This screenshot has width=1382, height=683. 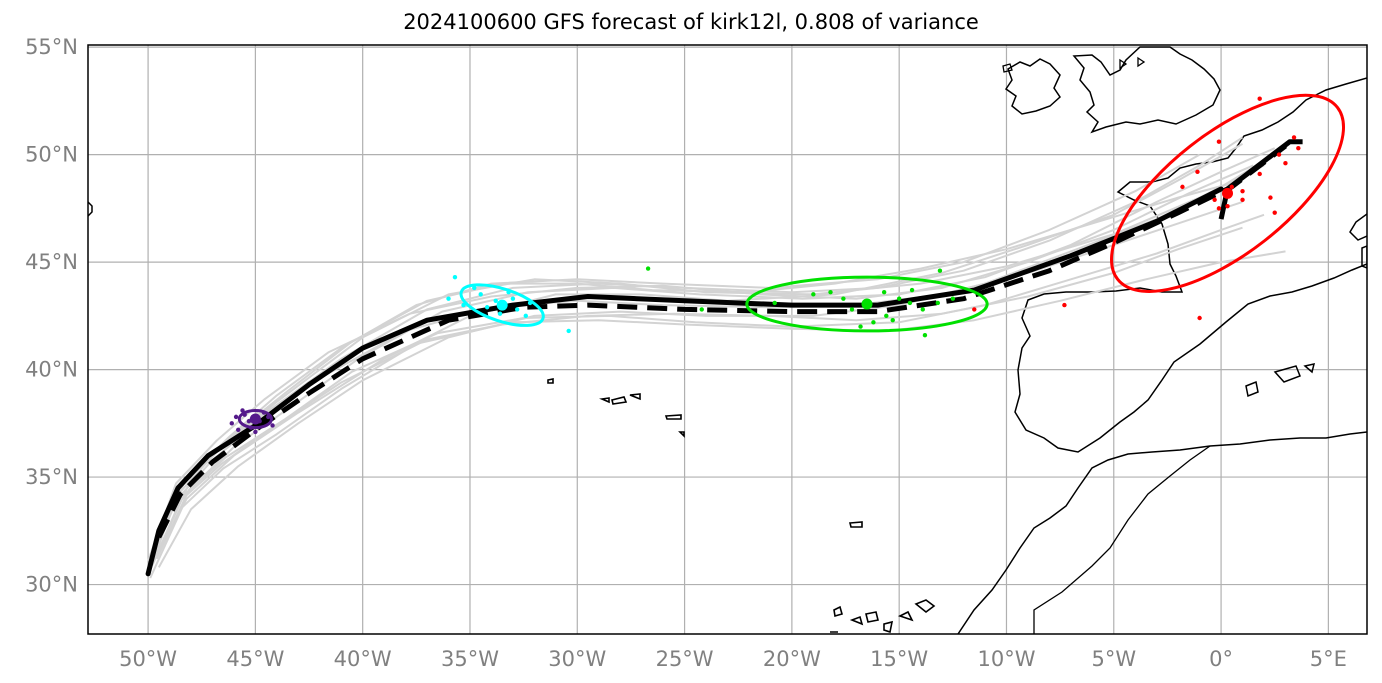 I want to click on lon-tick-label: 5°W, so click(x=1113, y=659).